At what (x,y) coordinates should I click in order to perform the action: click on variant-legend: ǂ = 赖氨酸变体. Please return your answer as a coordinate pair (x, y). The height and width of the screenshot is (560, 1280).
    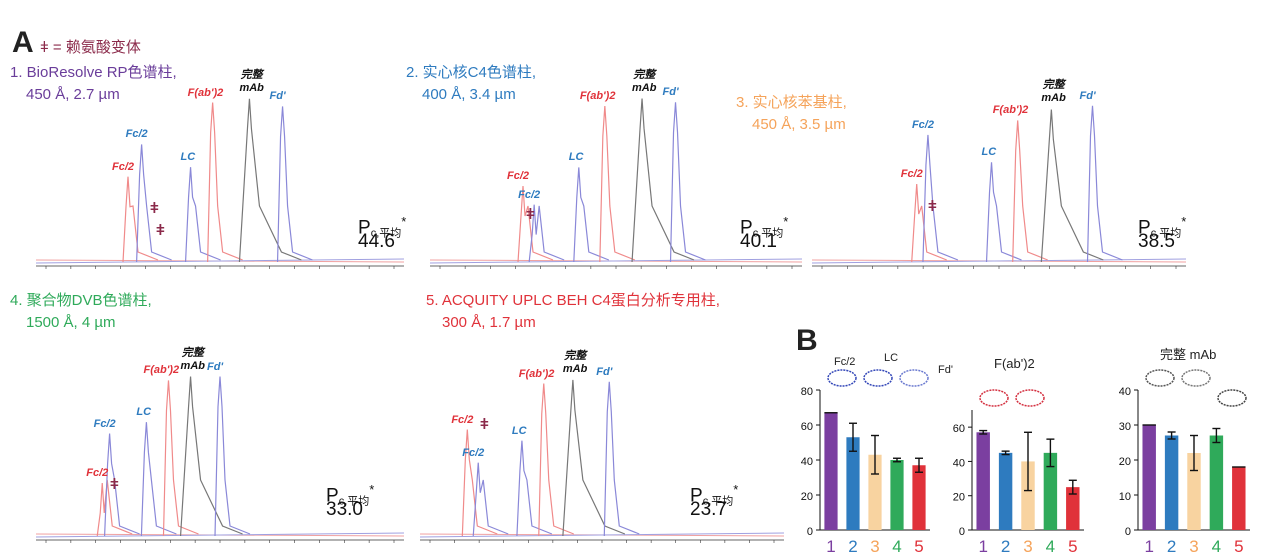
    Looking at the image, I should click on (90, 47).